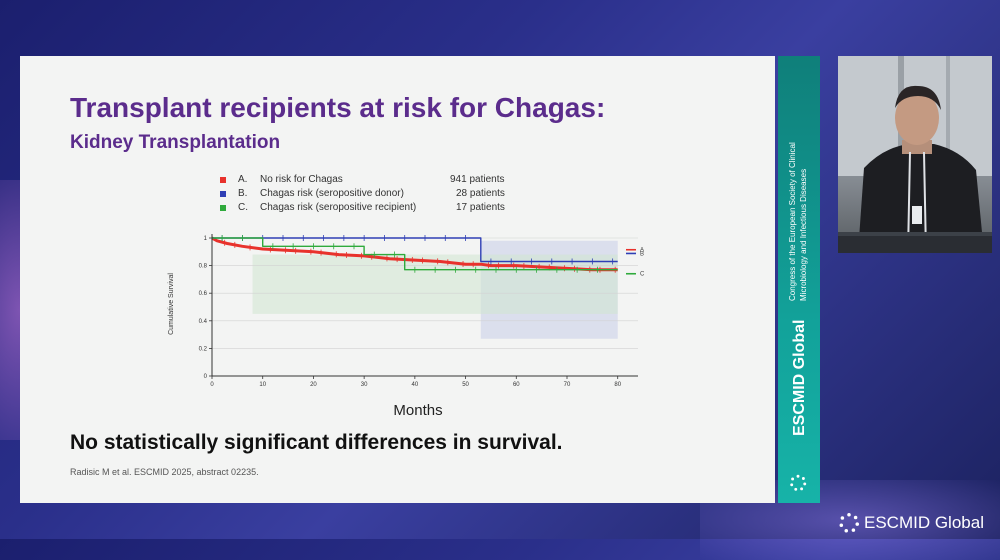  What do you see at coordinates (206, 239) in the screenshot?
I see `y-tick-label: 1` at bounding box center [206, 239].